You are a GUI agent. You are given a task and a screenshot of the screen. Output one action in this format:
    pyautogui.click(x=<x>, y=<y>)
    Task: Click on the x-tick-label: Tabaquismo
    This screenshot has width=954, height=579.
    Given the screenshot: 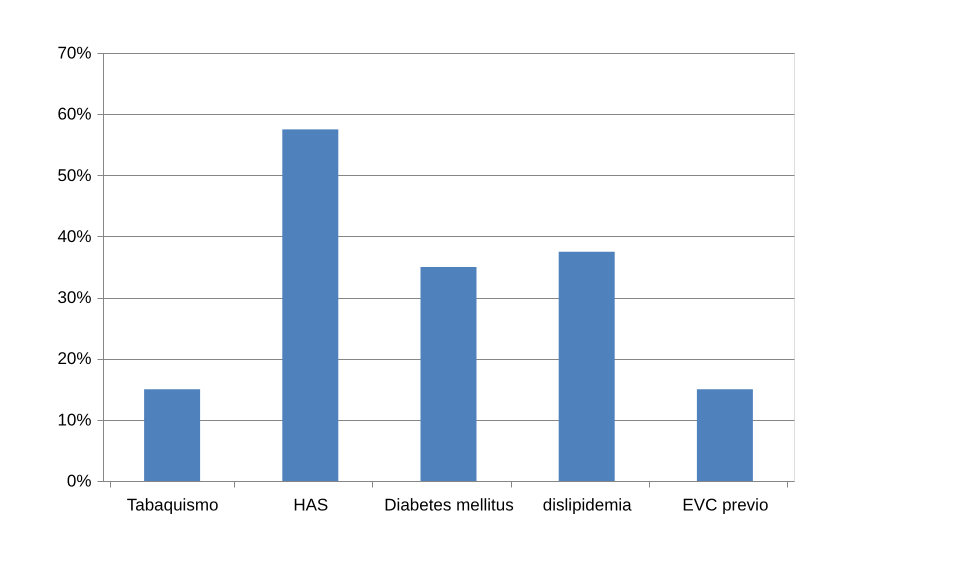 What is the action you would take?
    pyautogui.click(x=172, y=505)
    